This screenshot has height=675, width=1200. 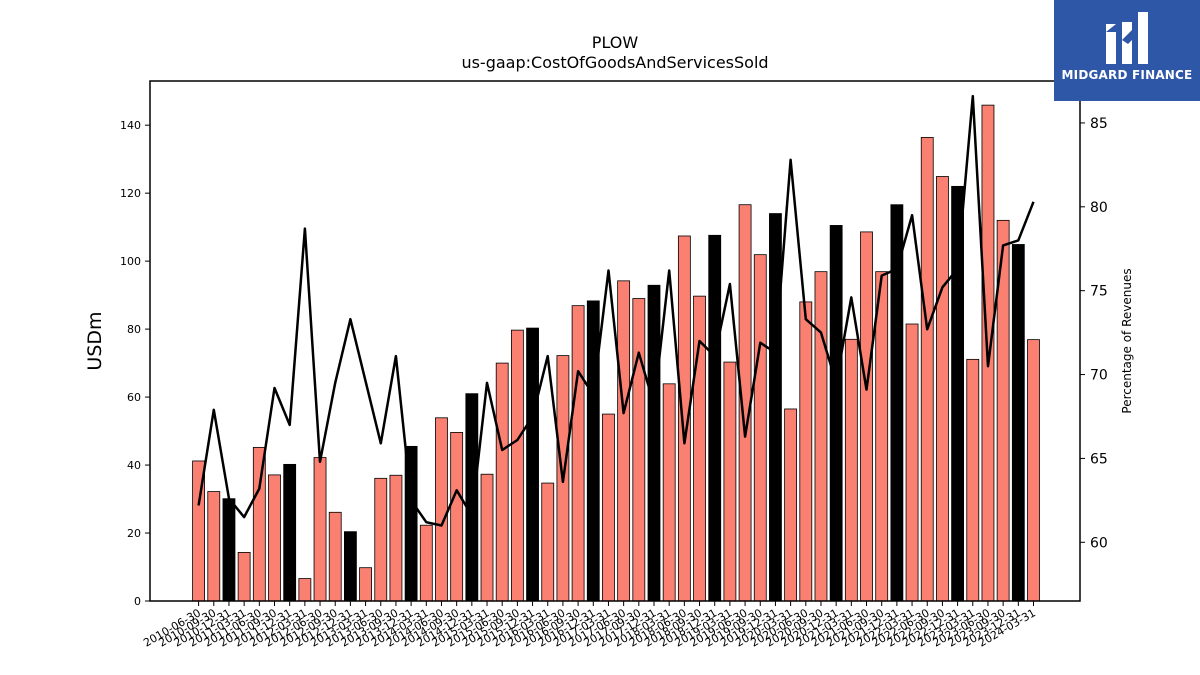 I want to click on y2-tick-label: 85, so click(x=1099, y=124).